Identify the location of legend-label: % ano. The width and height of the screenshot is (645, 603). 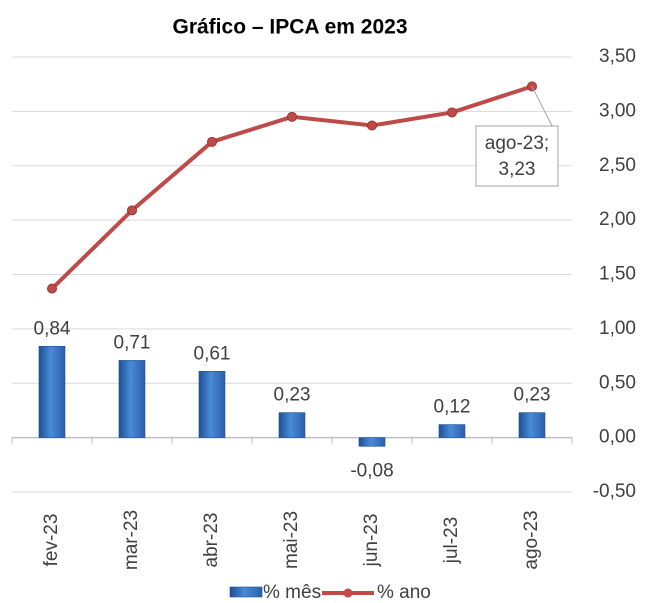
(404, 592).